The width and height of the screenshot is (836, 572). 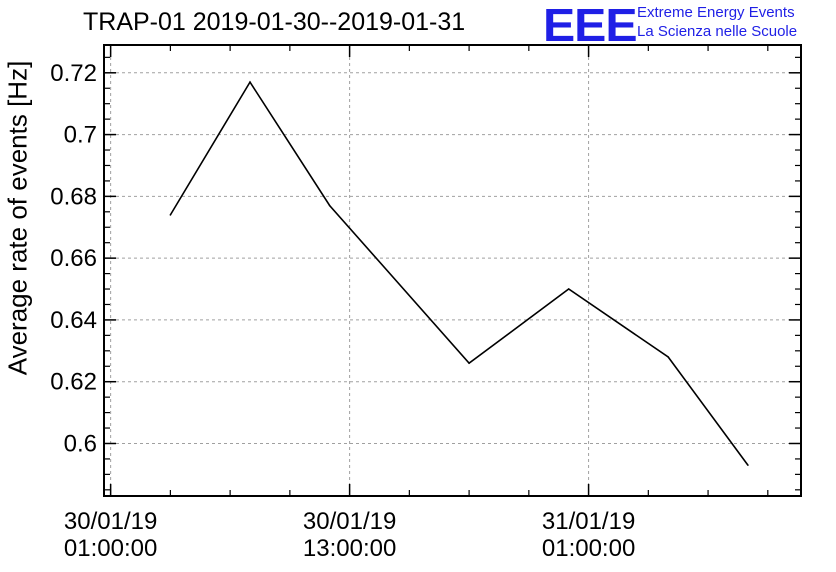 I want to click on logo-line-2: La Scienza nelle Scuole, so click(x=717, y=31).